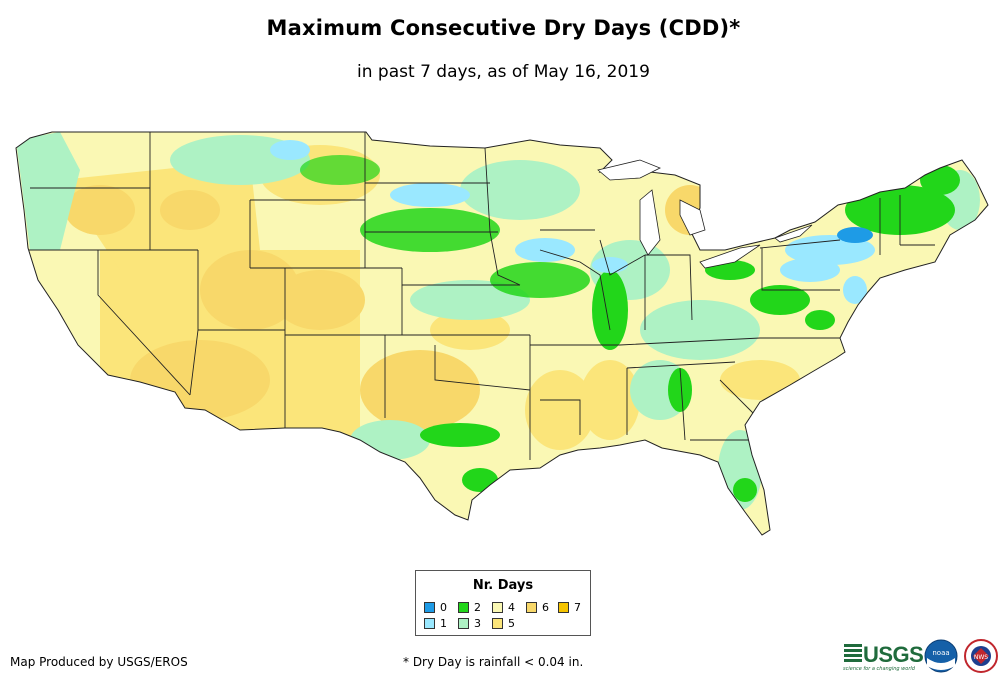 The height and width of the screenshot is (691, 1007). Describe the element at coordinates (477, 607) in the screenshot. I see `legend-label-2: 2` at that location.